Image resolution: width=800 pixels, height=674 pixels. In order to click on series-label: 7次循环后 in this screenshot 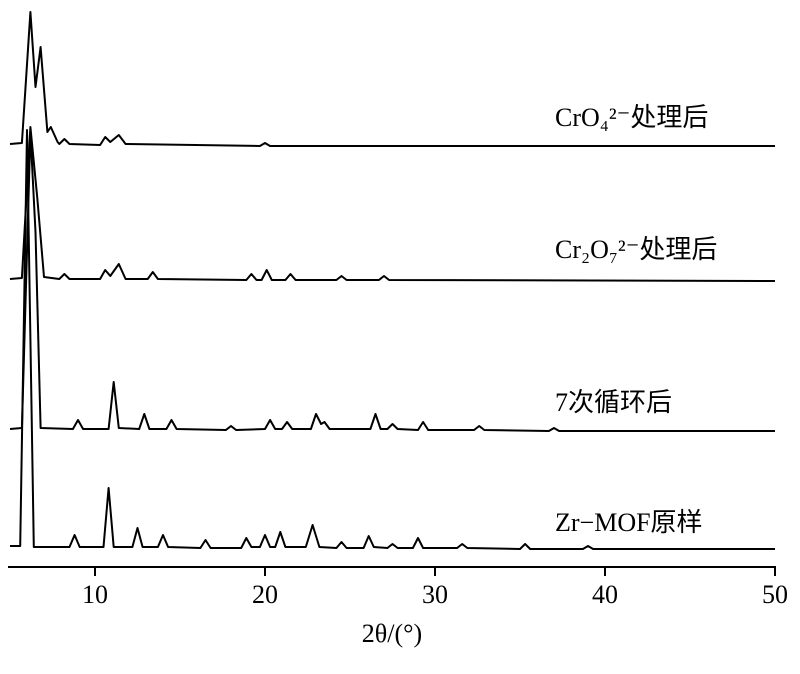, I will do `click(613, 402)`.